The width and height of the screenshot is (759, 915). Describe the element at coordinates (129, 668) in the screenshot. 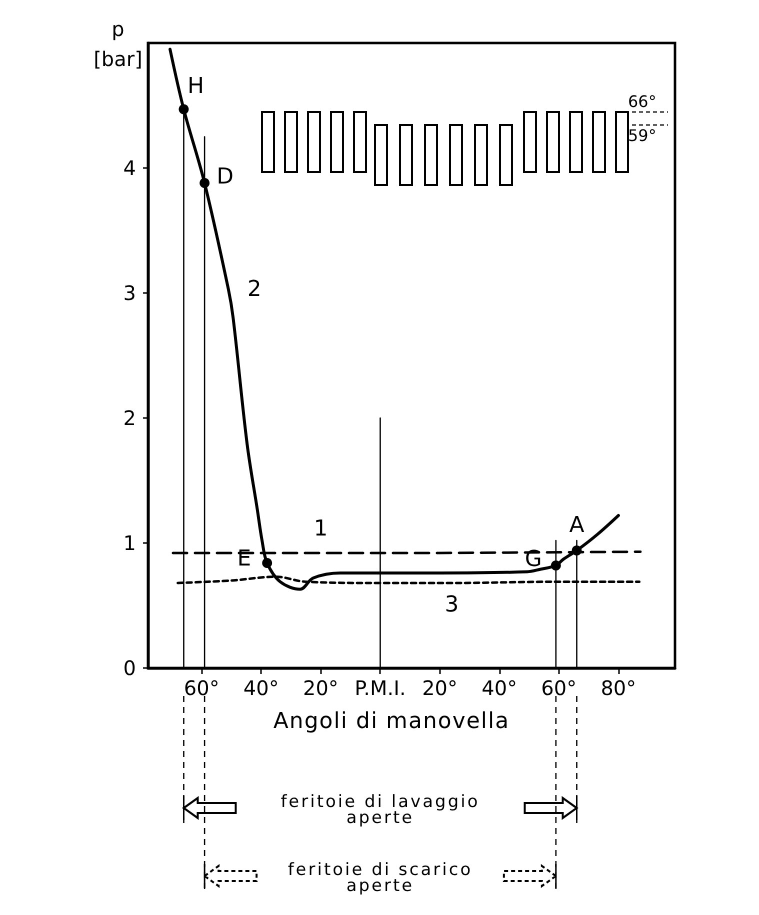

I see `y-tick-label: 0` at that location.